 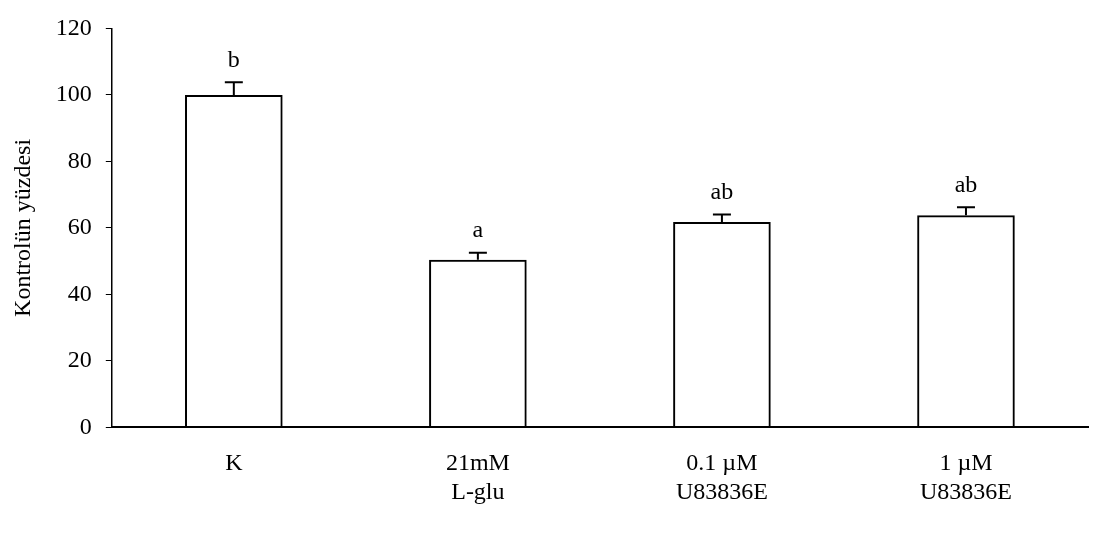 What do you see at coordinates (79, 159) in the screenshot?
I see `y-tick-label: 80` at bounding box center [79, 159].